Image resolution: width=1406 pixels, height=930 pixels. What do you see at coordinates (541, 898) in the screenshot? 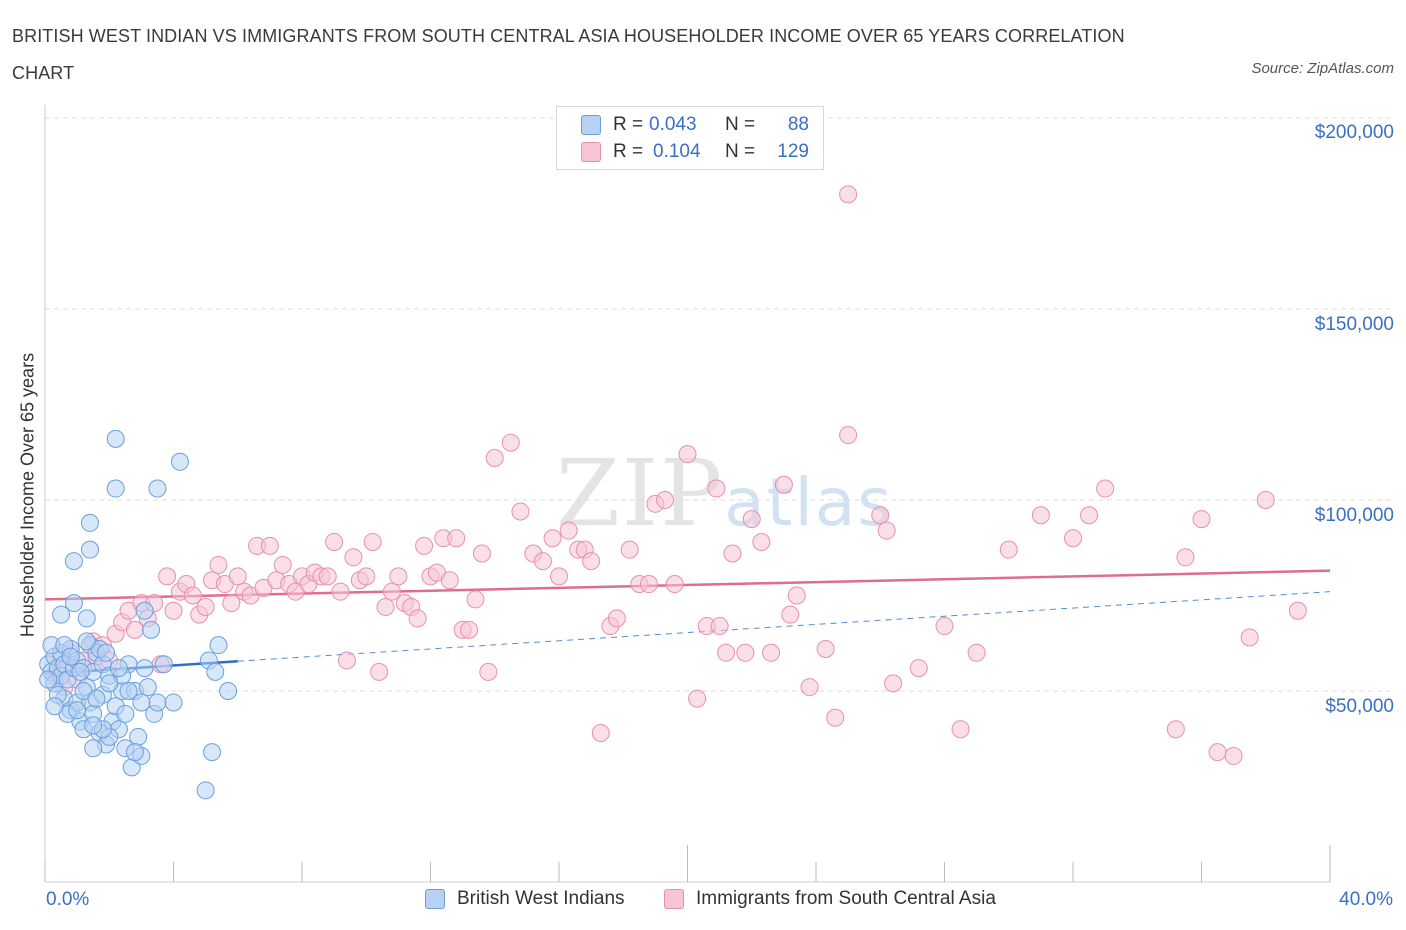
I see `legend-label: British West Indians` at bounding box center [541, 898].